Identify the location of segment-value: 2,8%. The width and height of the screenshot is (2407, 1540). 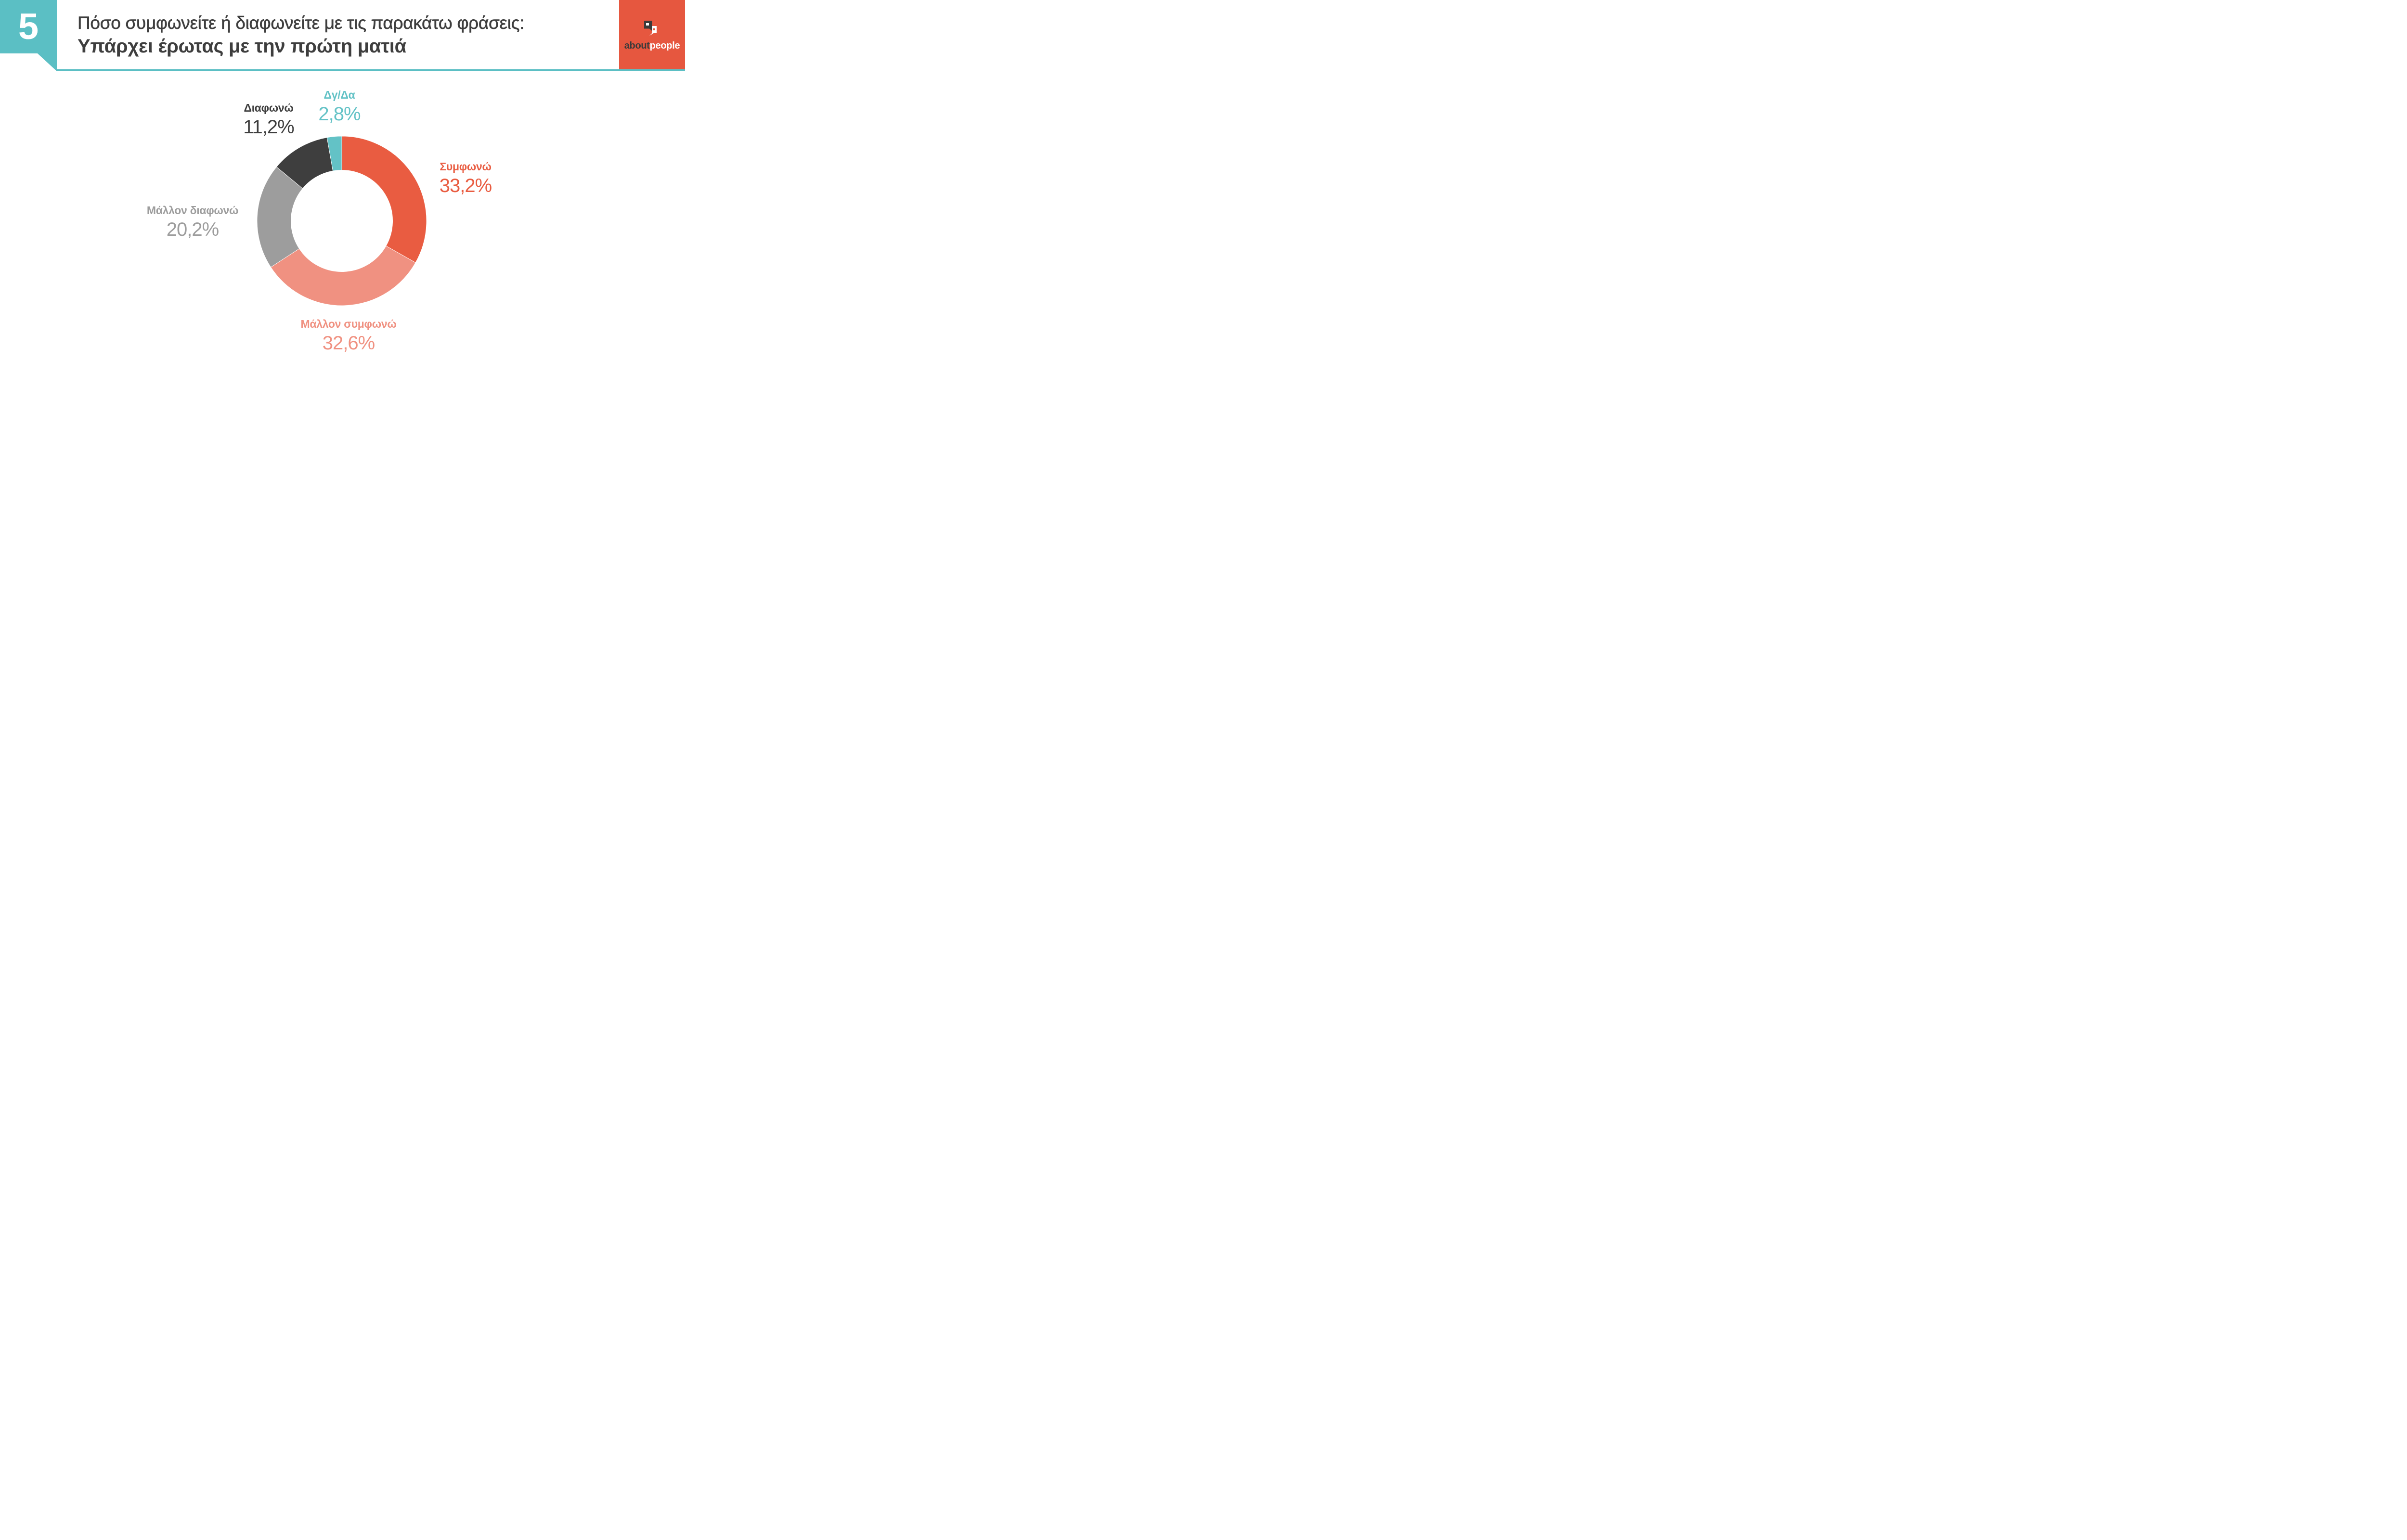
(339, 114).